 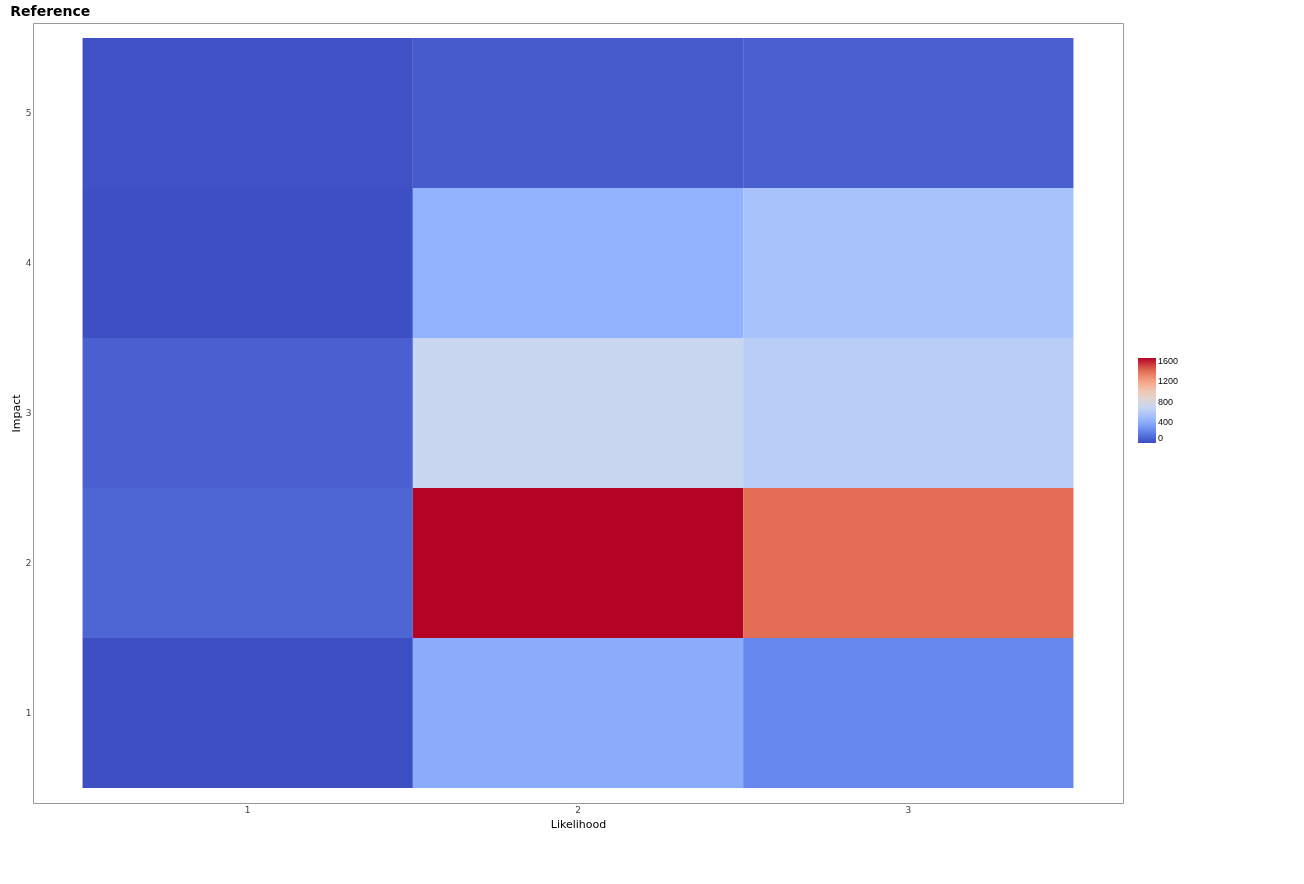 I want to click on color-bar-label: 800, so click(x=1166, y=401).